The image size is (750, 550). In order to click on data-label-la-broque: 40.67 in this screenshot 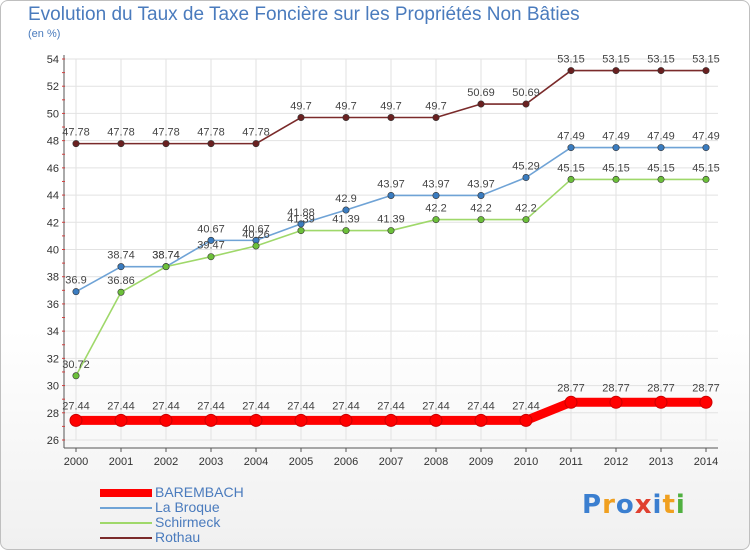, I will do `click(256, 229)`.